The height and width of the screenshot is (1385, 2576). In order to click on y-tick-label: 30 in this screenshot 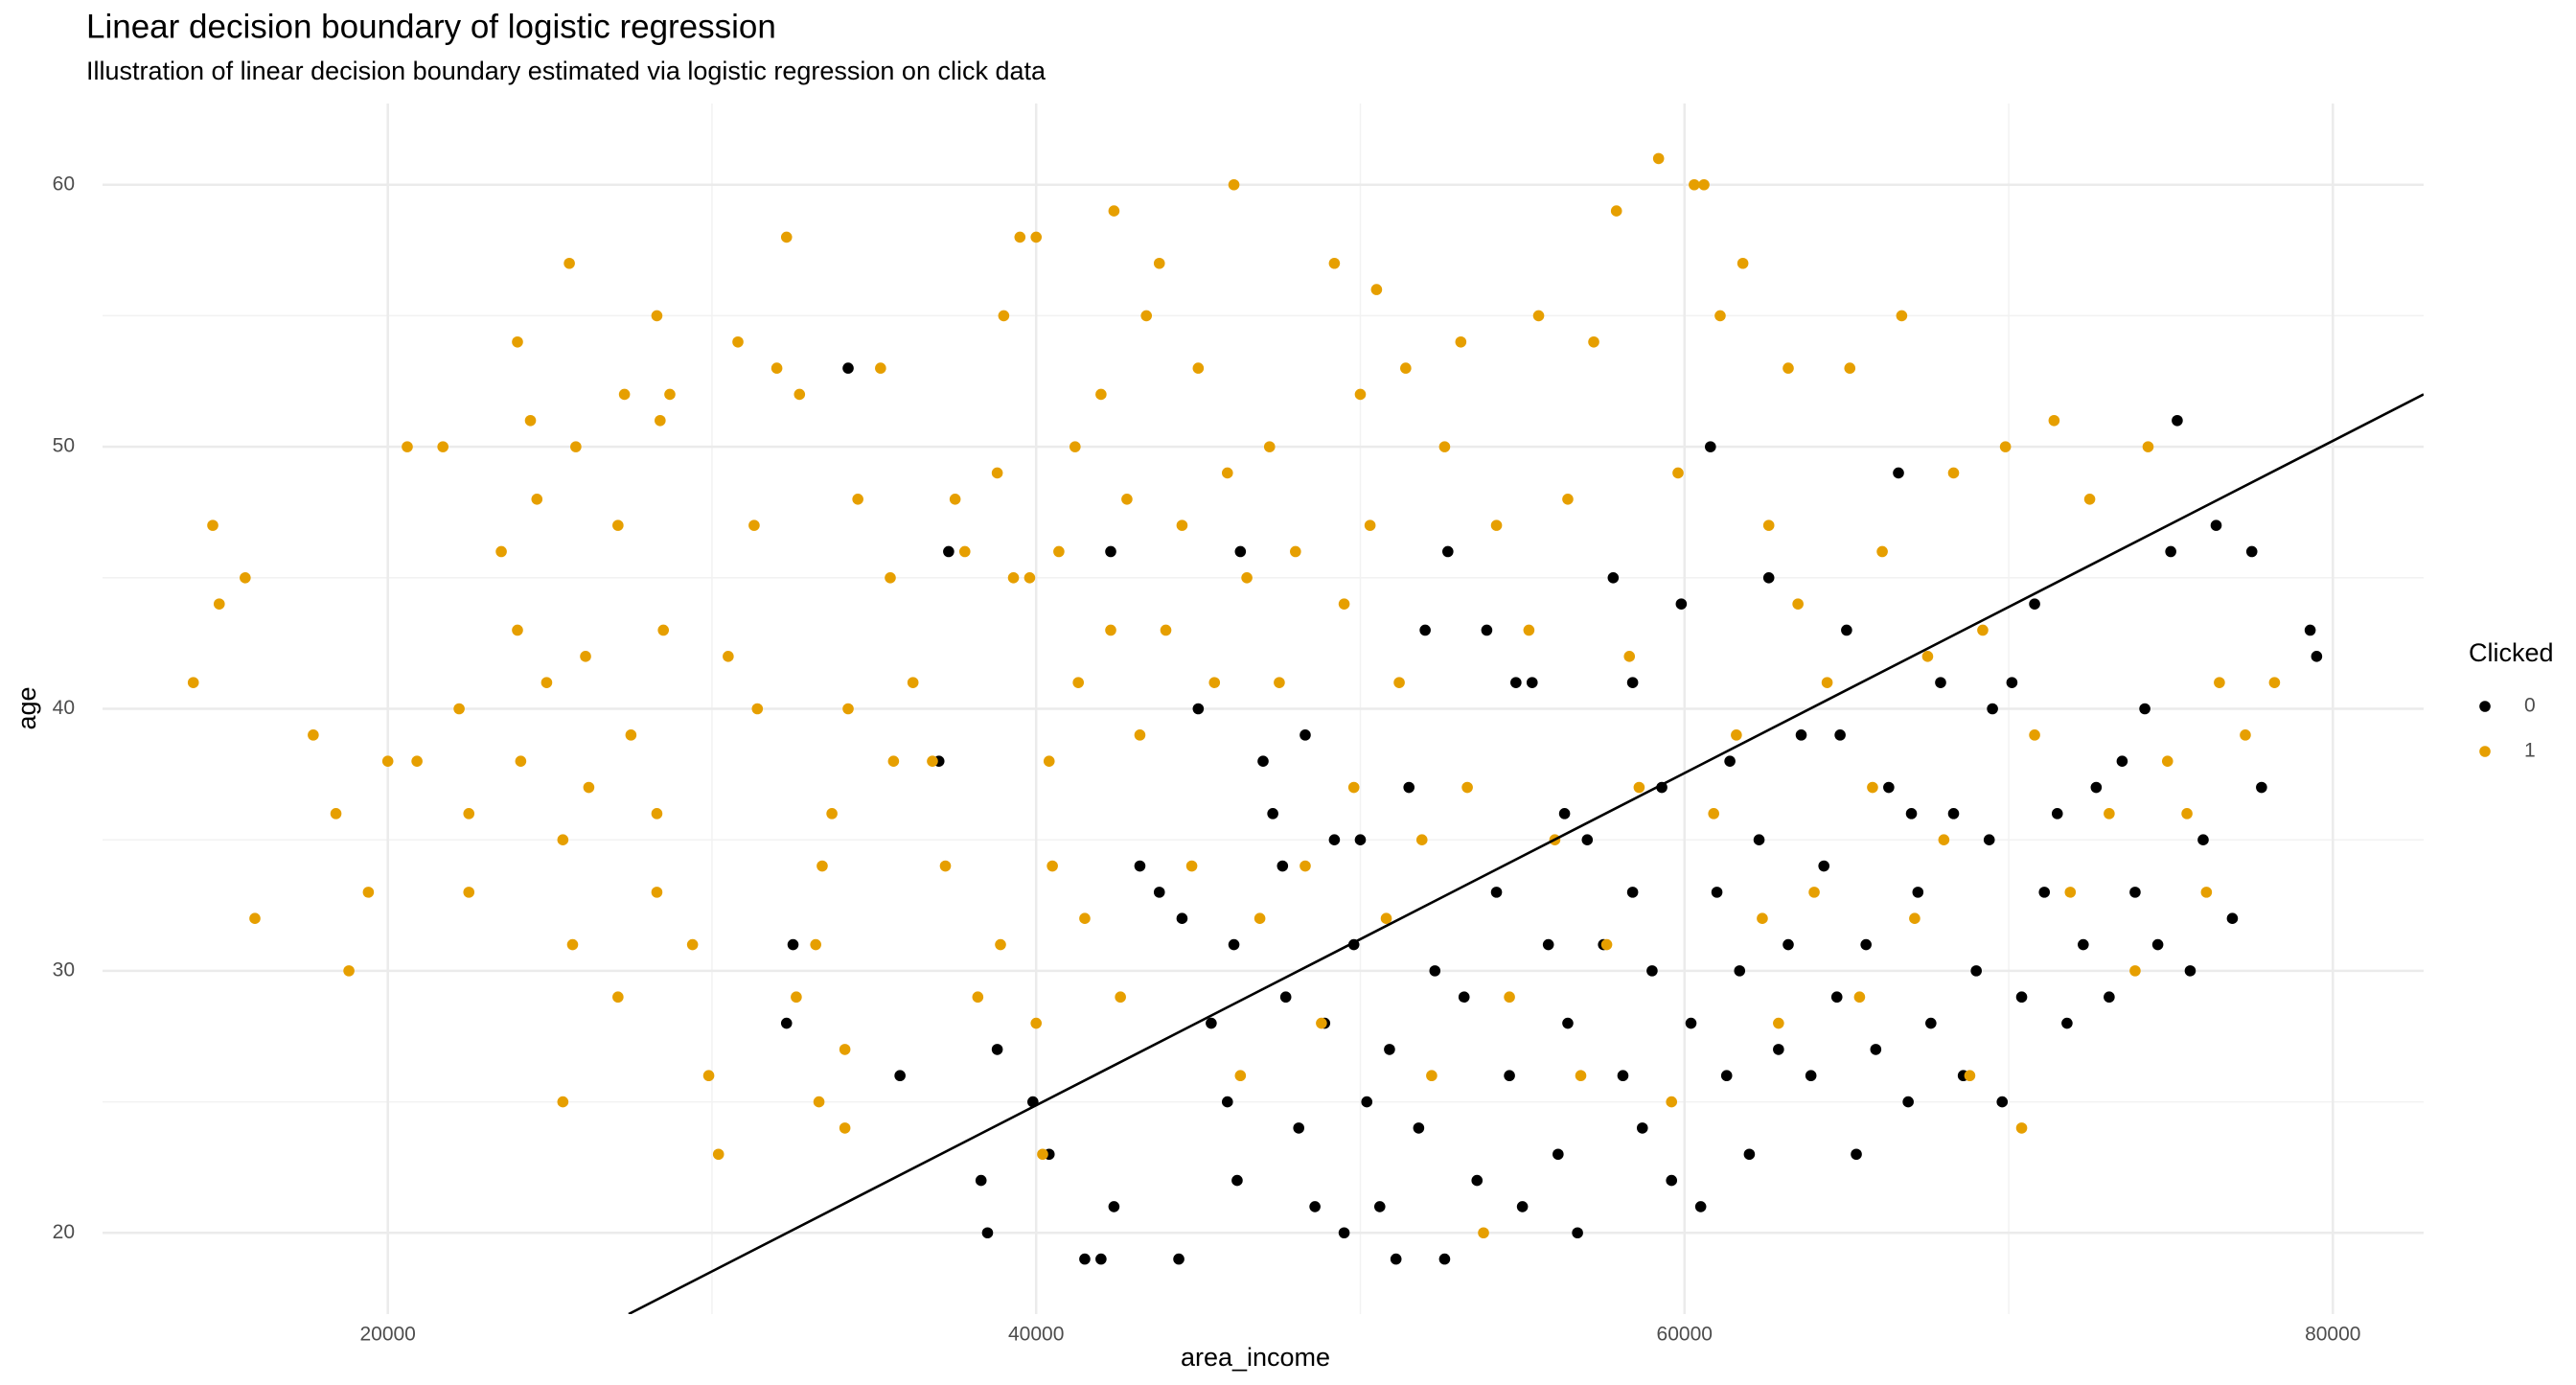, I will do `click(64, 969)`.